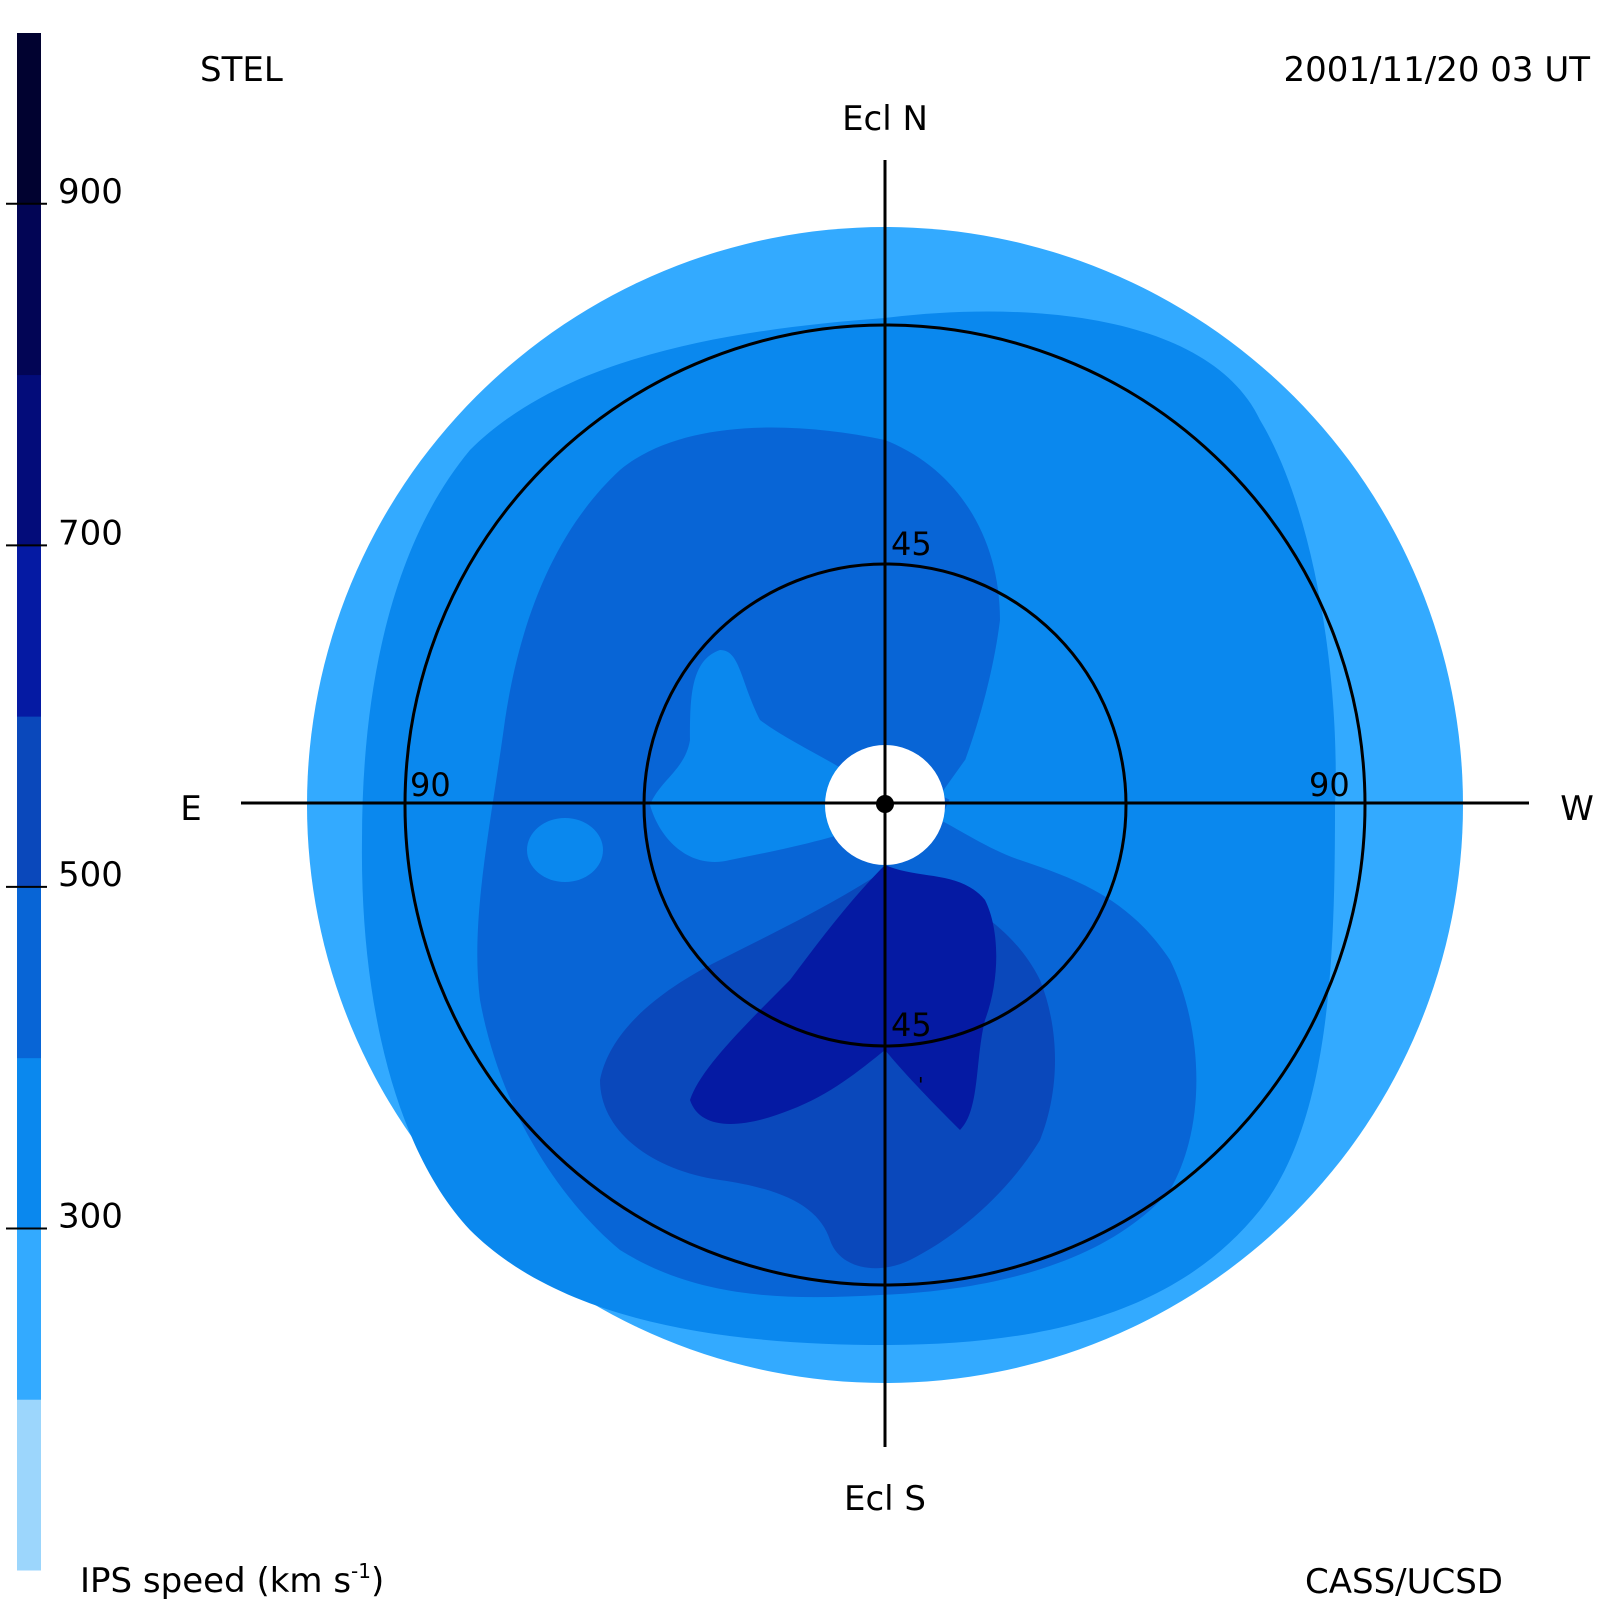 This screenshot has width=1600, height=1600. Describe the element at coordinates (885, 119) in the screenshot. I see `compass-north: Ecl N` at that location.